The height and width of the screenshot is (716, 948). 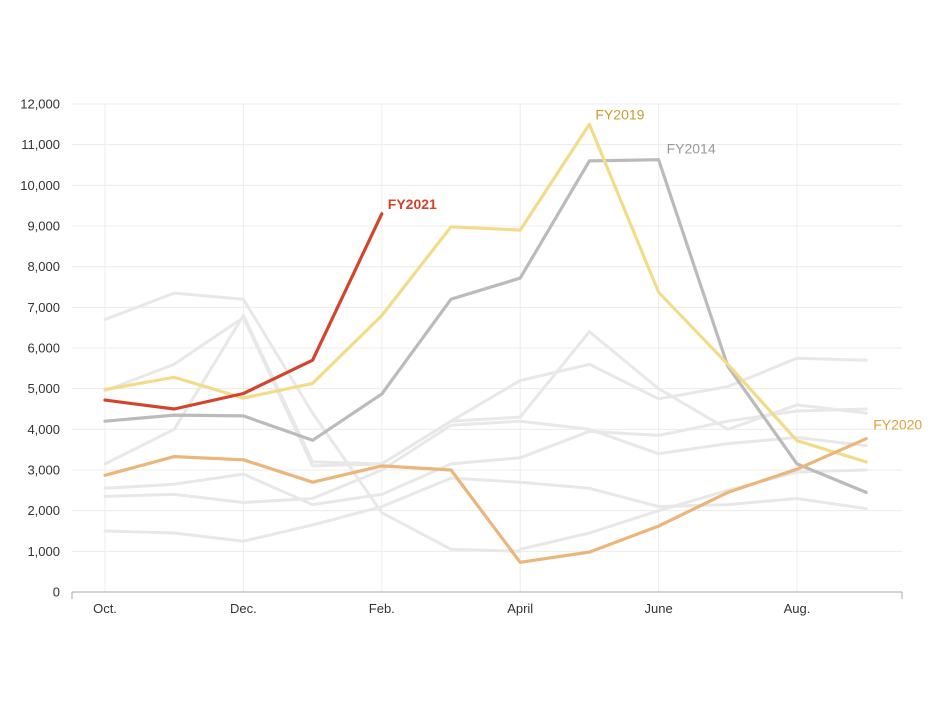 What do you see at coordinates (43, 429) in the screenshot?
I see `y-tick-label: 4,000` at bounding box center [43, 429].